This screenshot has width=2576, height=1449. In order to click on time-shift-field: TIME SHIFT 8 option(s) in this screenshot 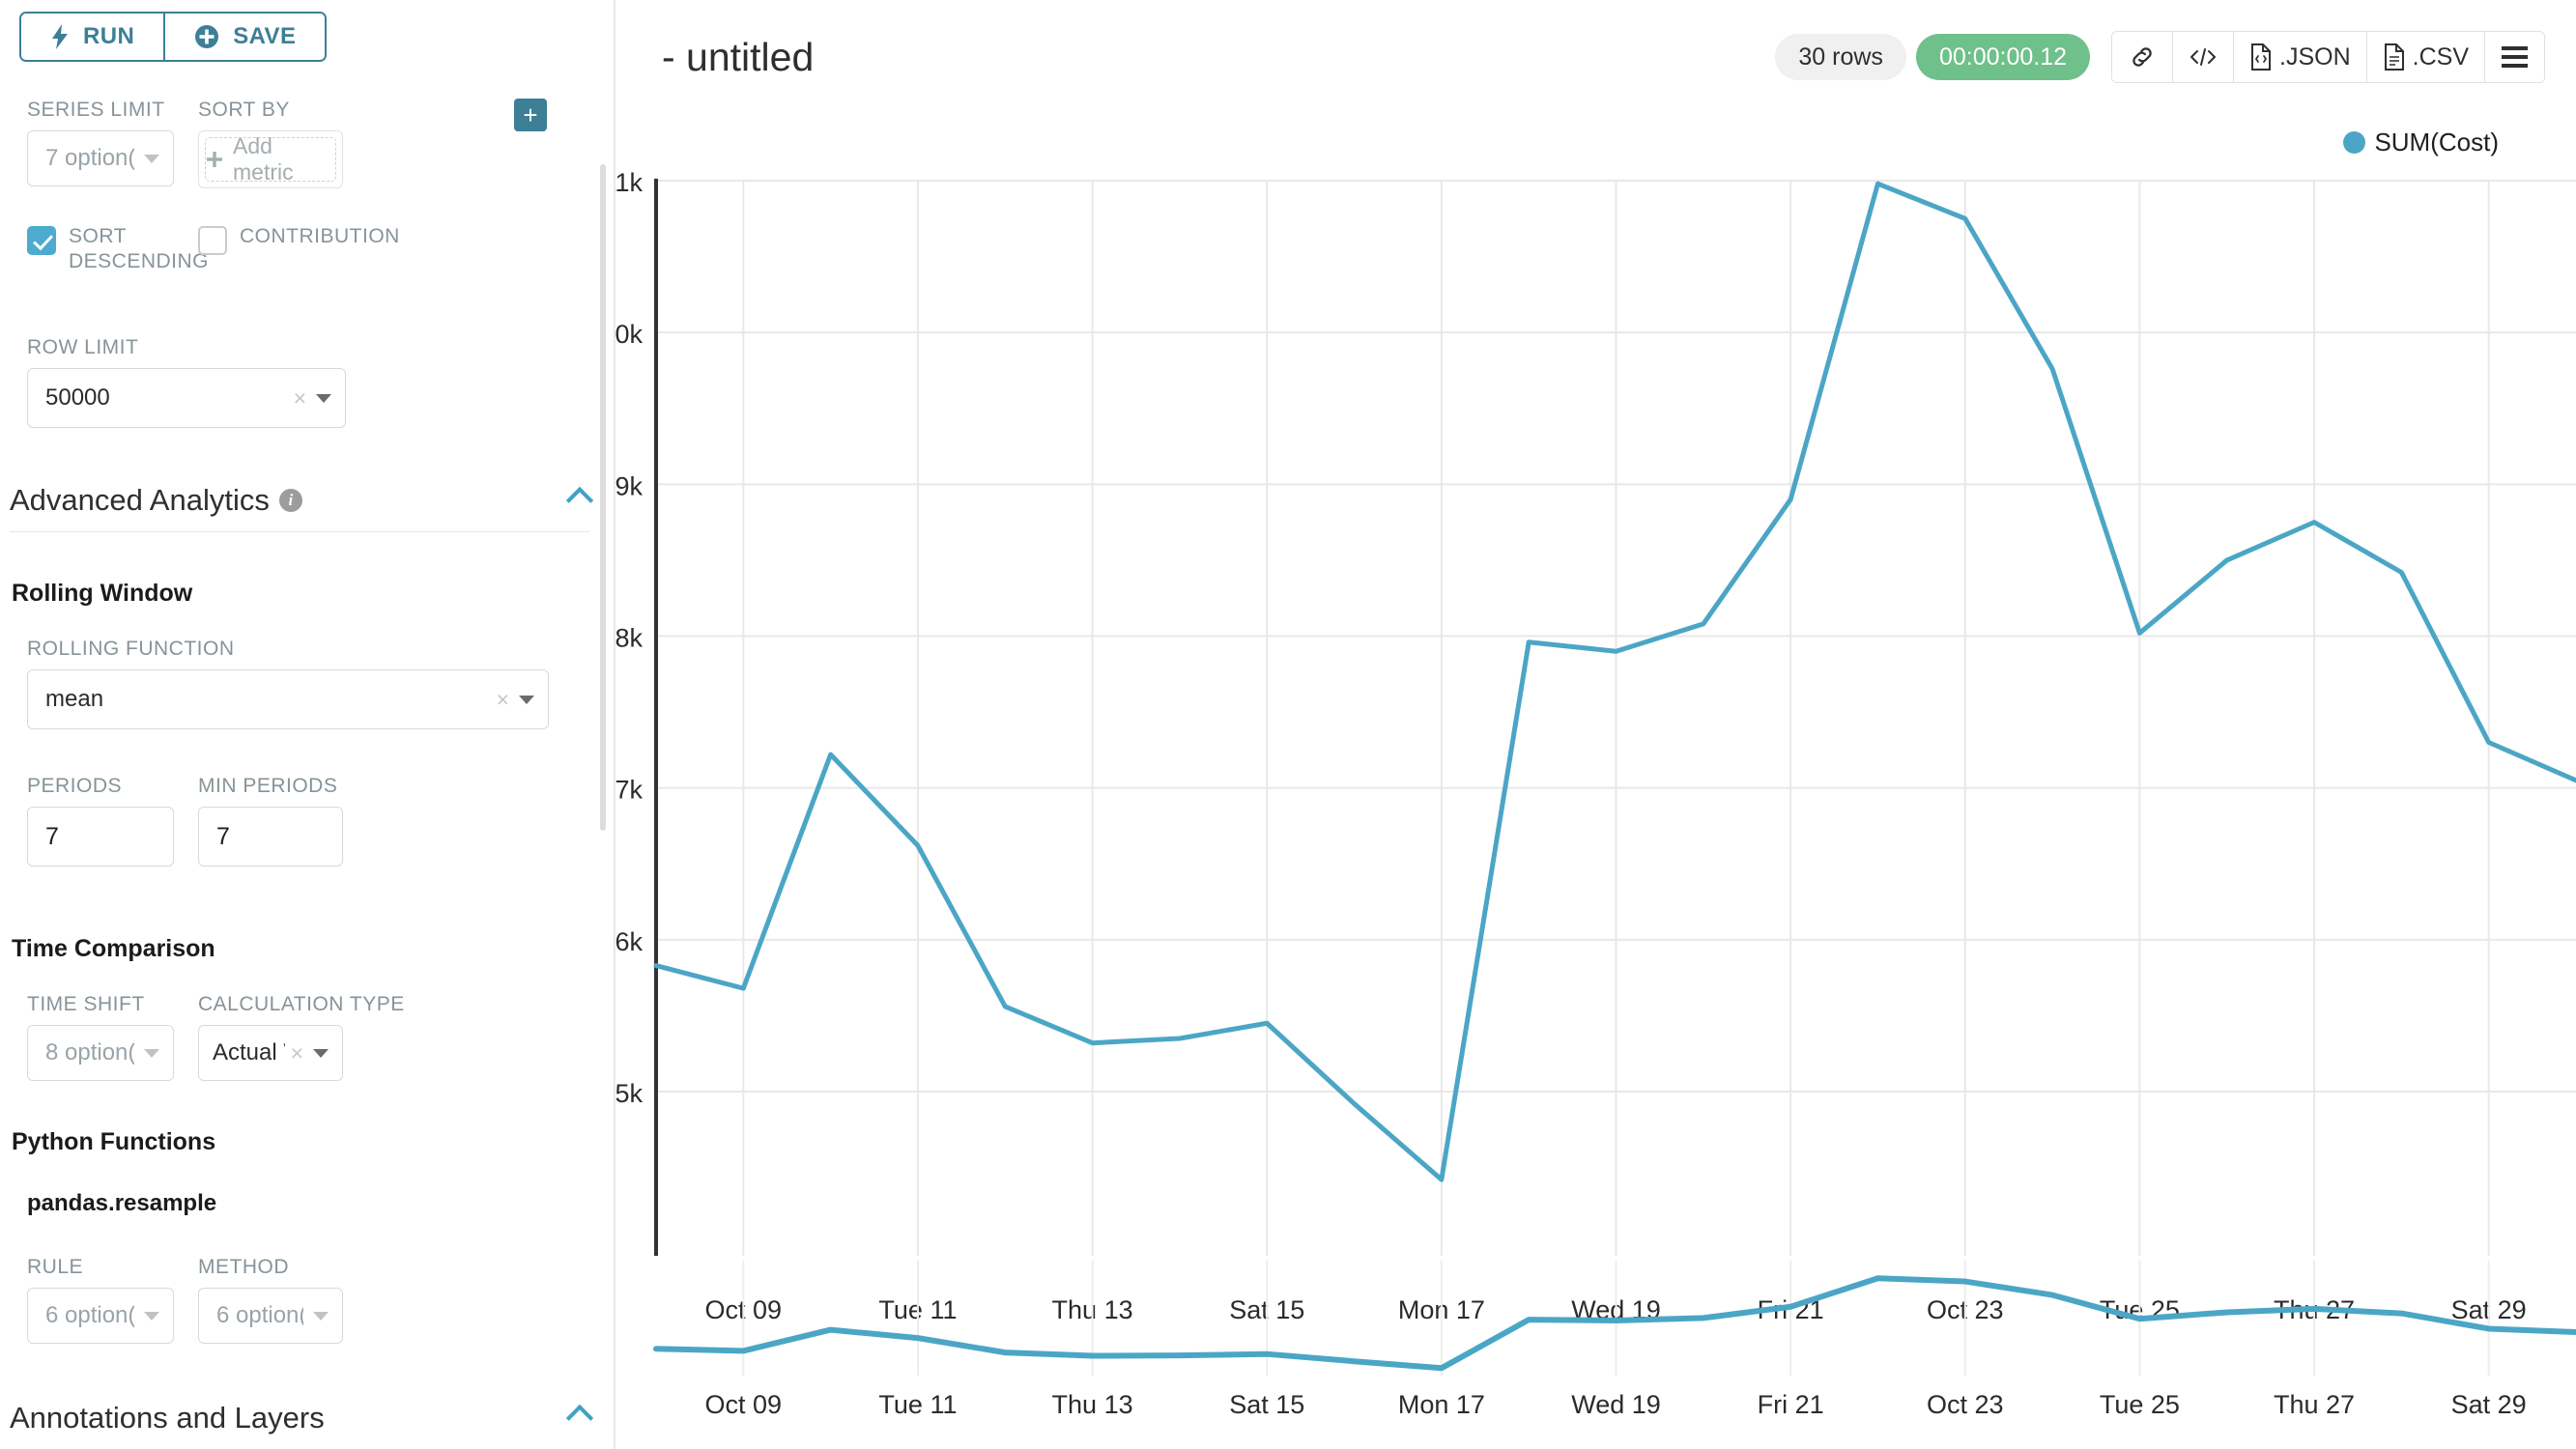, I will do `click(101, 1037)`.